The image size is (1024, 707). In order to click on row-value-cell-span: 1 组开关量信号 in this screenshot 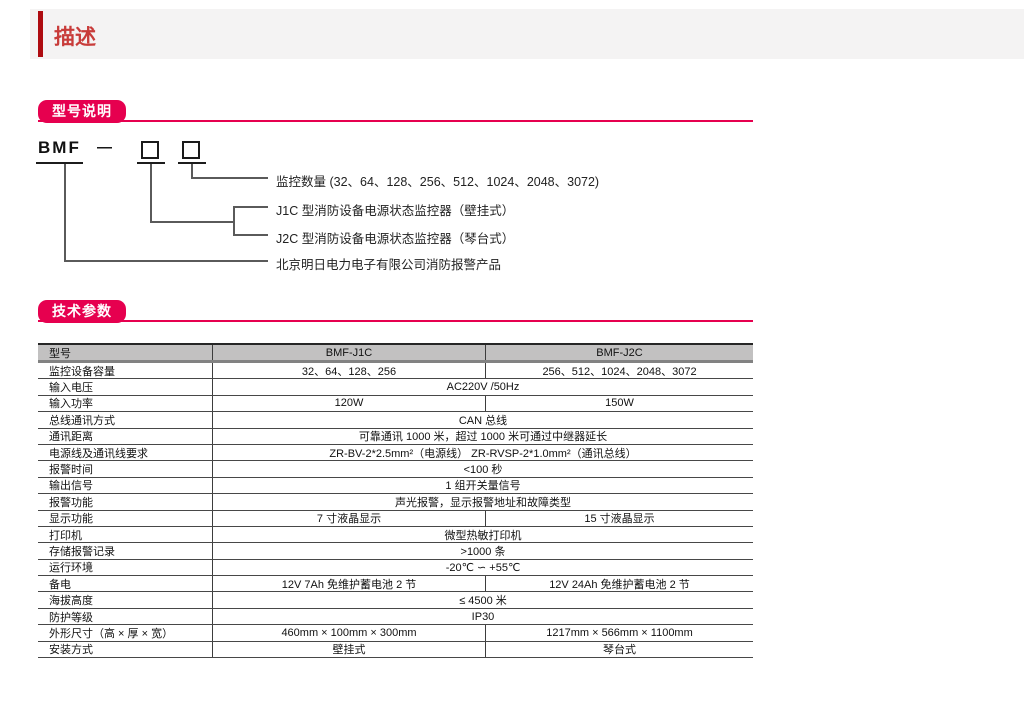, I will do `click(482, 485)`.